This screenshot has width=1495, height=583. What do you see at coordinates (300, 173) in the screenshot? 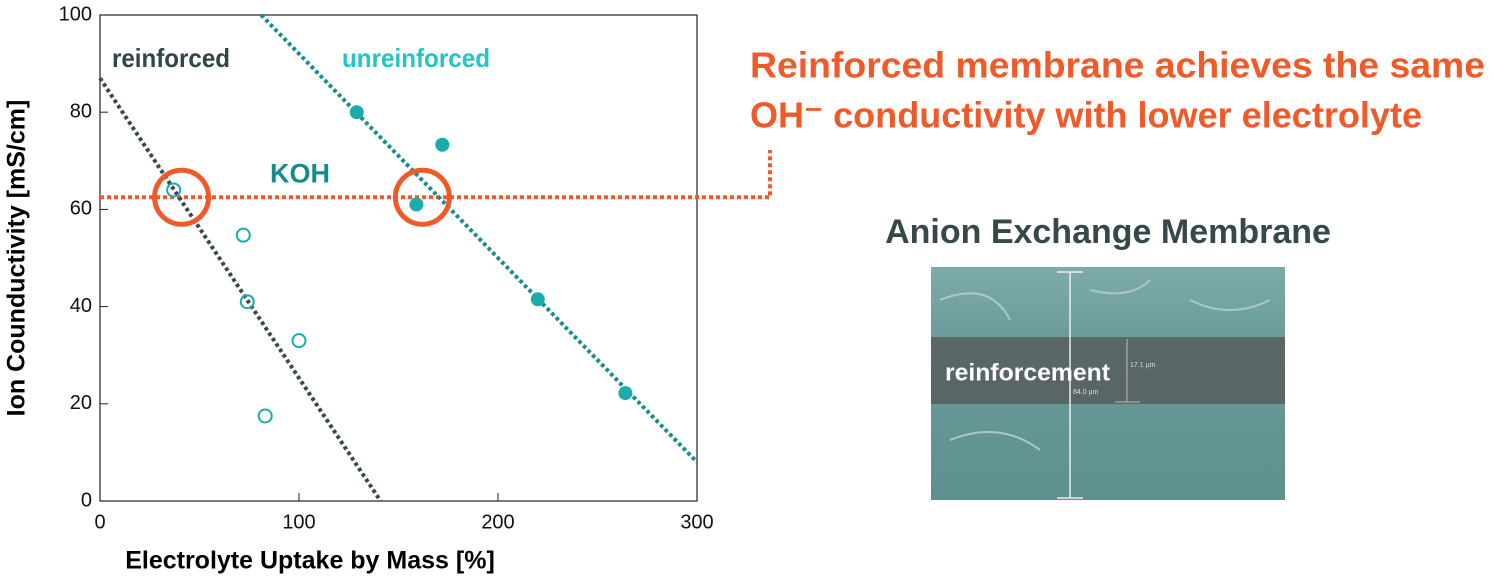
I see `koh-label: KOH` at bounding box center [300, 173].